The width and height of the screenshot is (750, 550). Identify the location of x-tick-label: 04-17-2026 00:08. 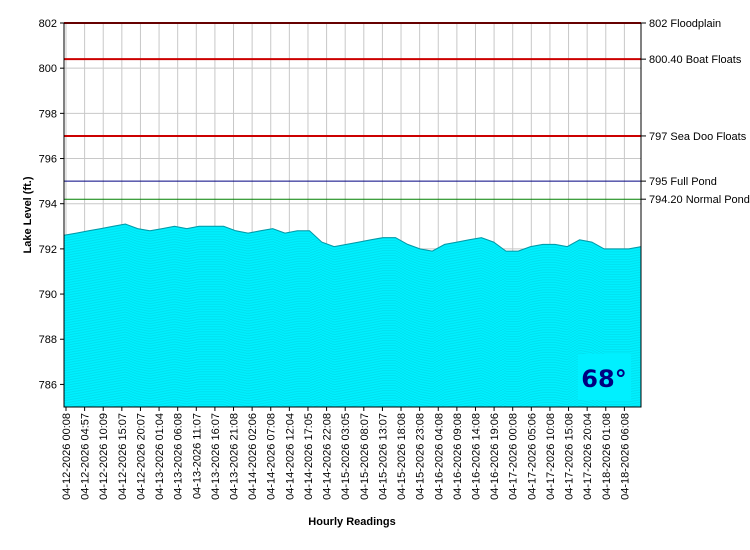
(514, 456).